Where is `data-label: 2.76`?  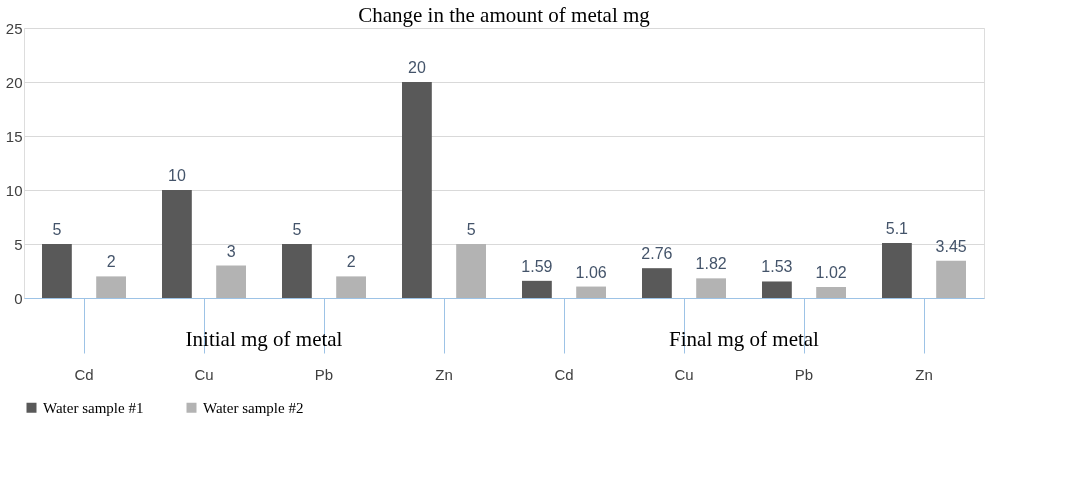
data-label: 2.76 is located at coordinates (657, 254).